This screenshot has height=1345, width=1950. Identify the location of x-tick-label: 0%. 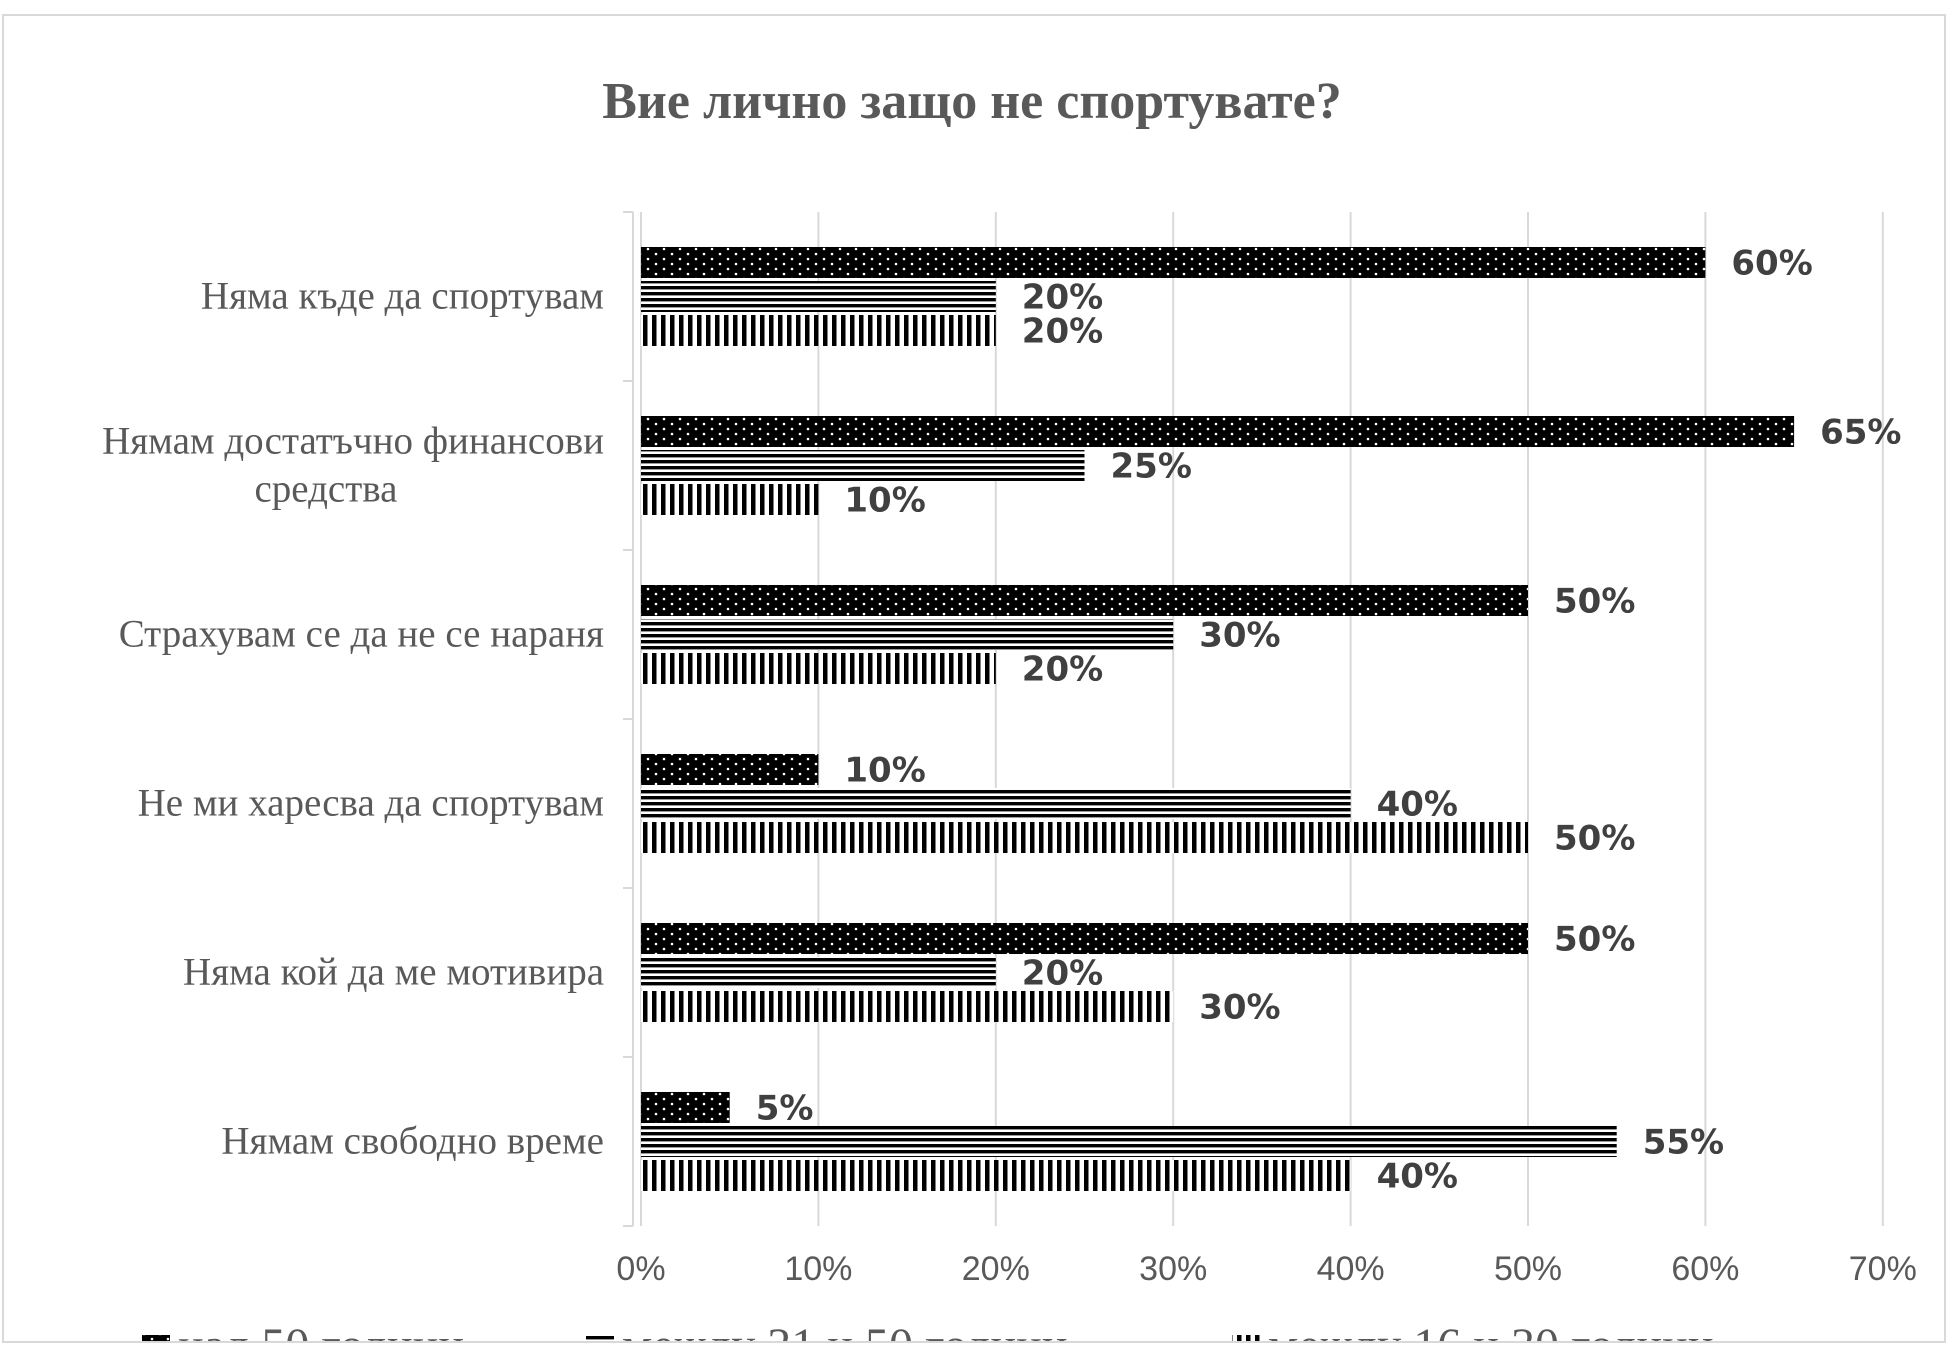
(640, 1269).